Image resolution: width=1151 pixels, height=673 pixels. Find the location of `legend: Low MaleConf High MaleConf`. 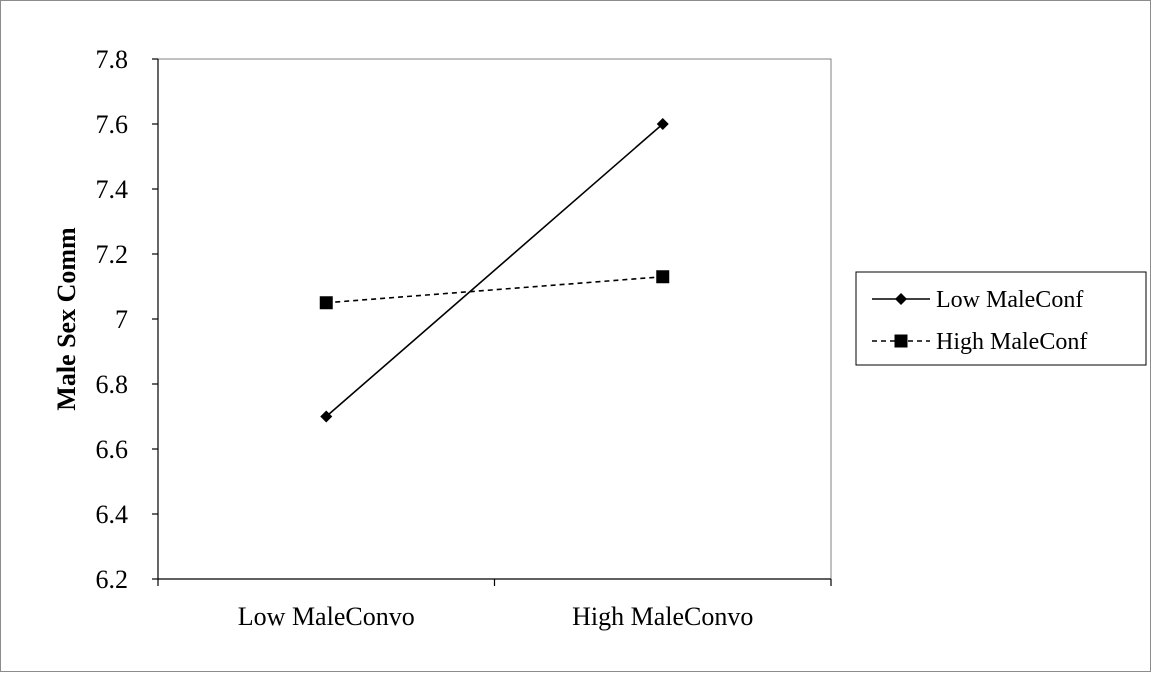

legend: Low MaleConf High MaleConf is located at coordinates (1001, 318).